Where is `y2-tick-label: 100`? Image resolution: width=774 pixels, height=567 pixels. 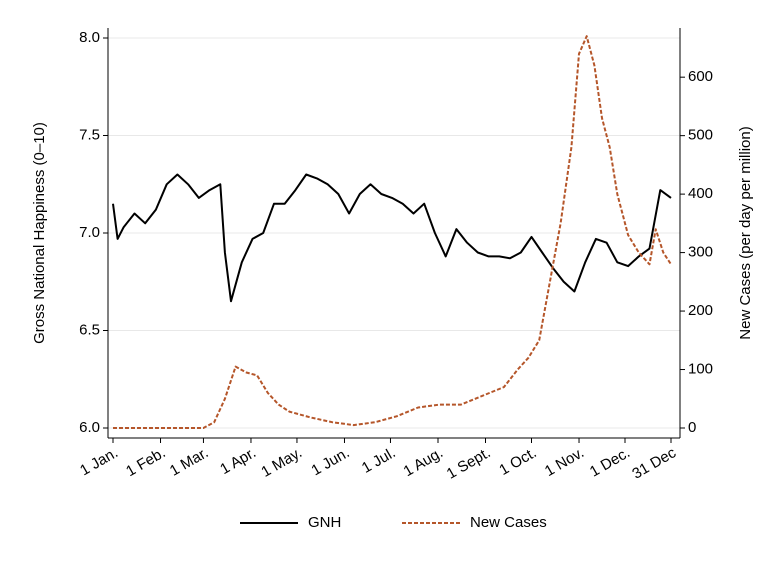 y2-tick-label: 100 is located at coordinates (700, 368).